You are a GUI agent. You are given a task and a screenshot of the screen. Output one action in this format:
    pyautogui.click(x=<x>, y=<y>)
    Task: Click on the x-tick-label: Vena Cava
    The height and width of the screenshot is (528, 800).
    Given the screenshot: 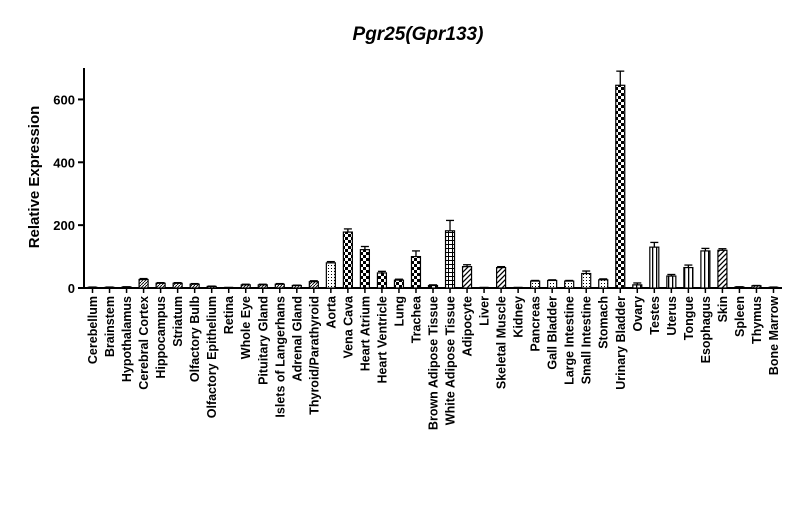 What is the action you would take?
    pyautogui.click(x=348, y=327)
    